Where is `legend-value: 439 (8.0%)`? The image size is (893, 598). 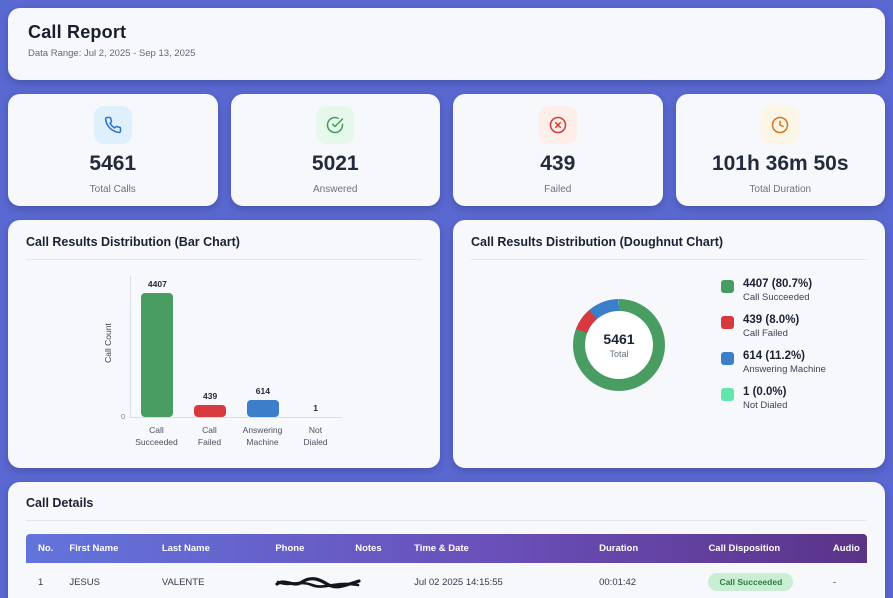
legend-value: 439 (8.0%) is located at coordinates (771, 320).